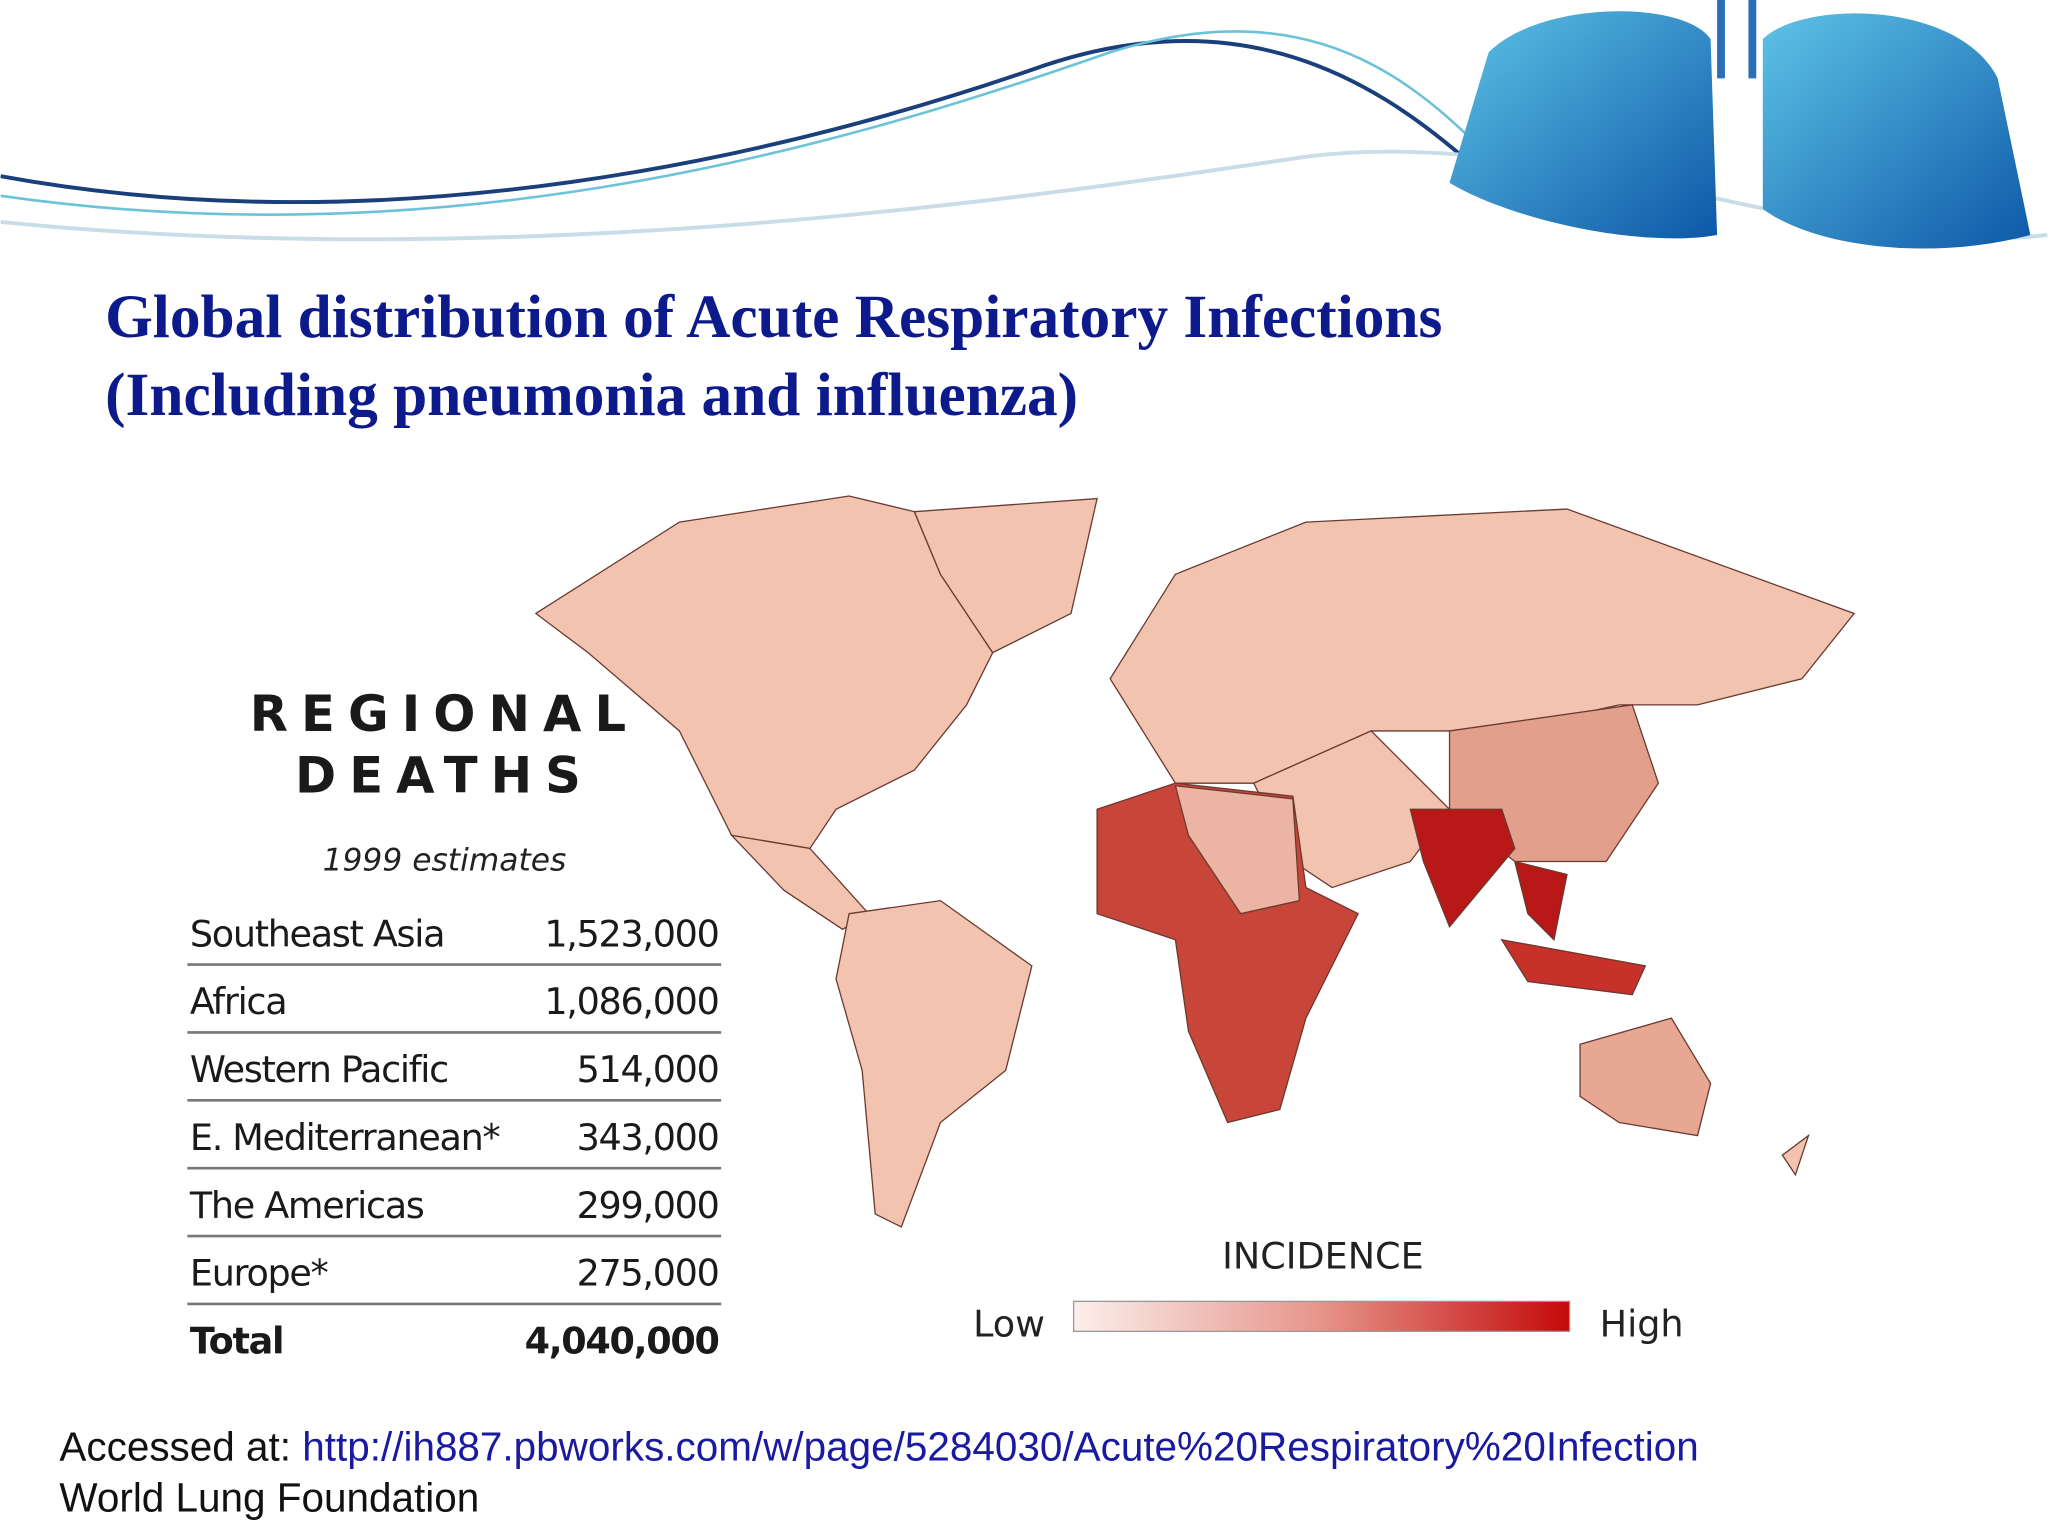 Image resolution: width=2048 pixels, height=1535 pixels. What do you see at coordinates (648, 1069) in the screenshot?
I see `row-value: 514,000` at bounding box center [648, 1069].